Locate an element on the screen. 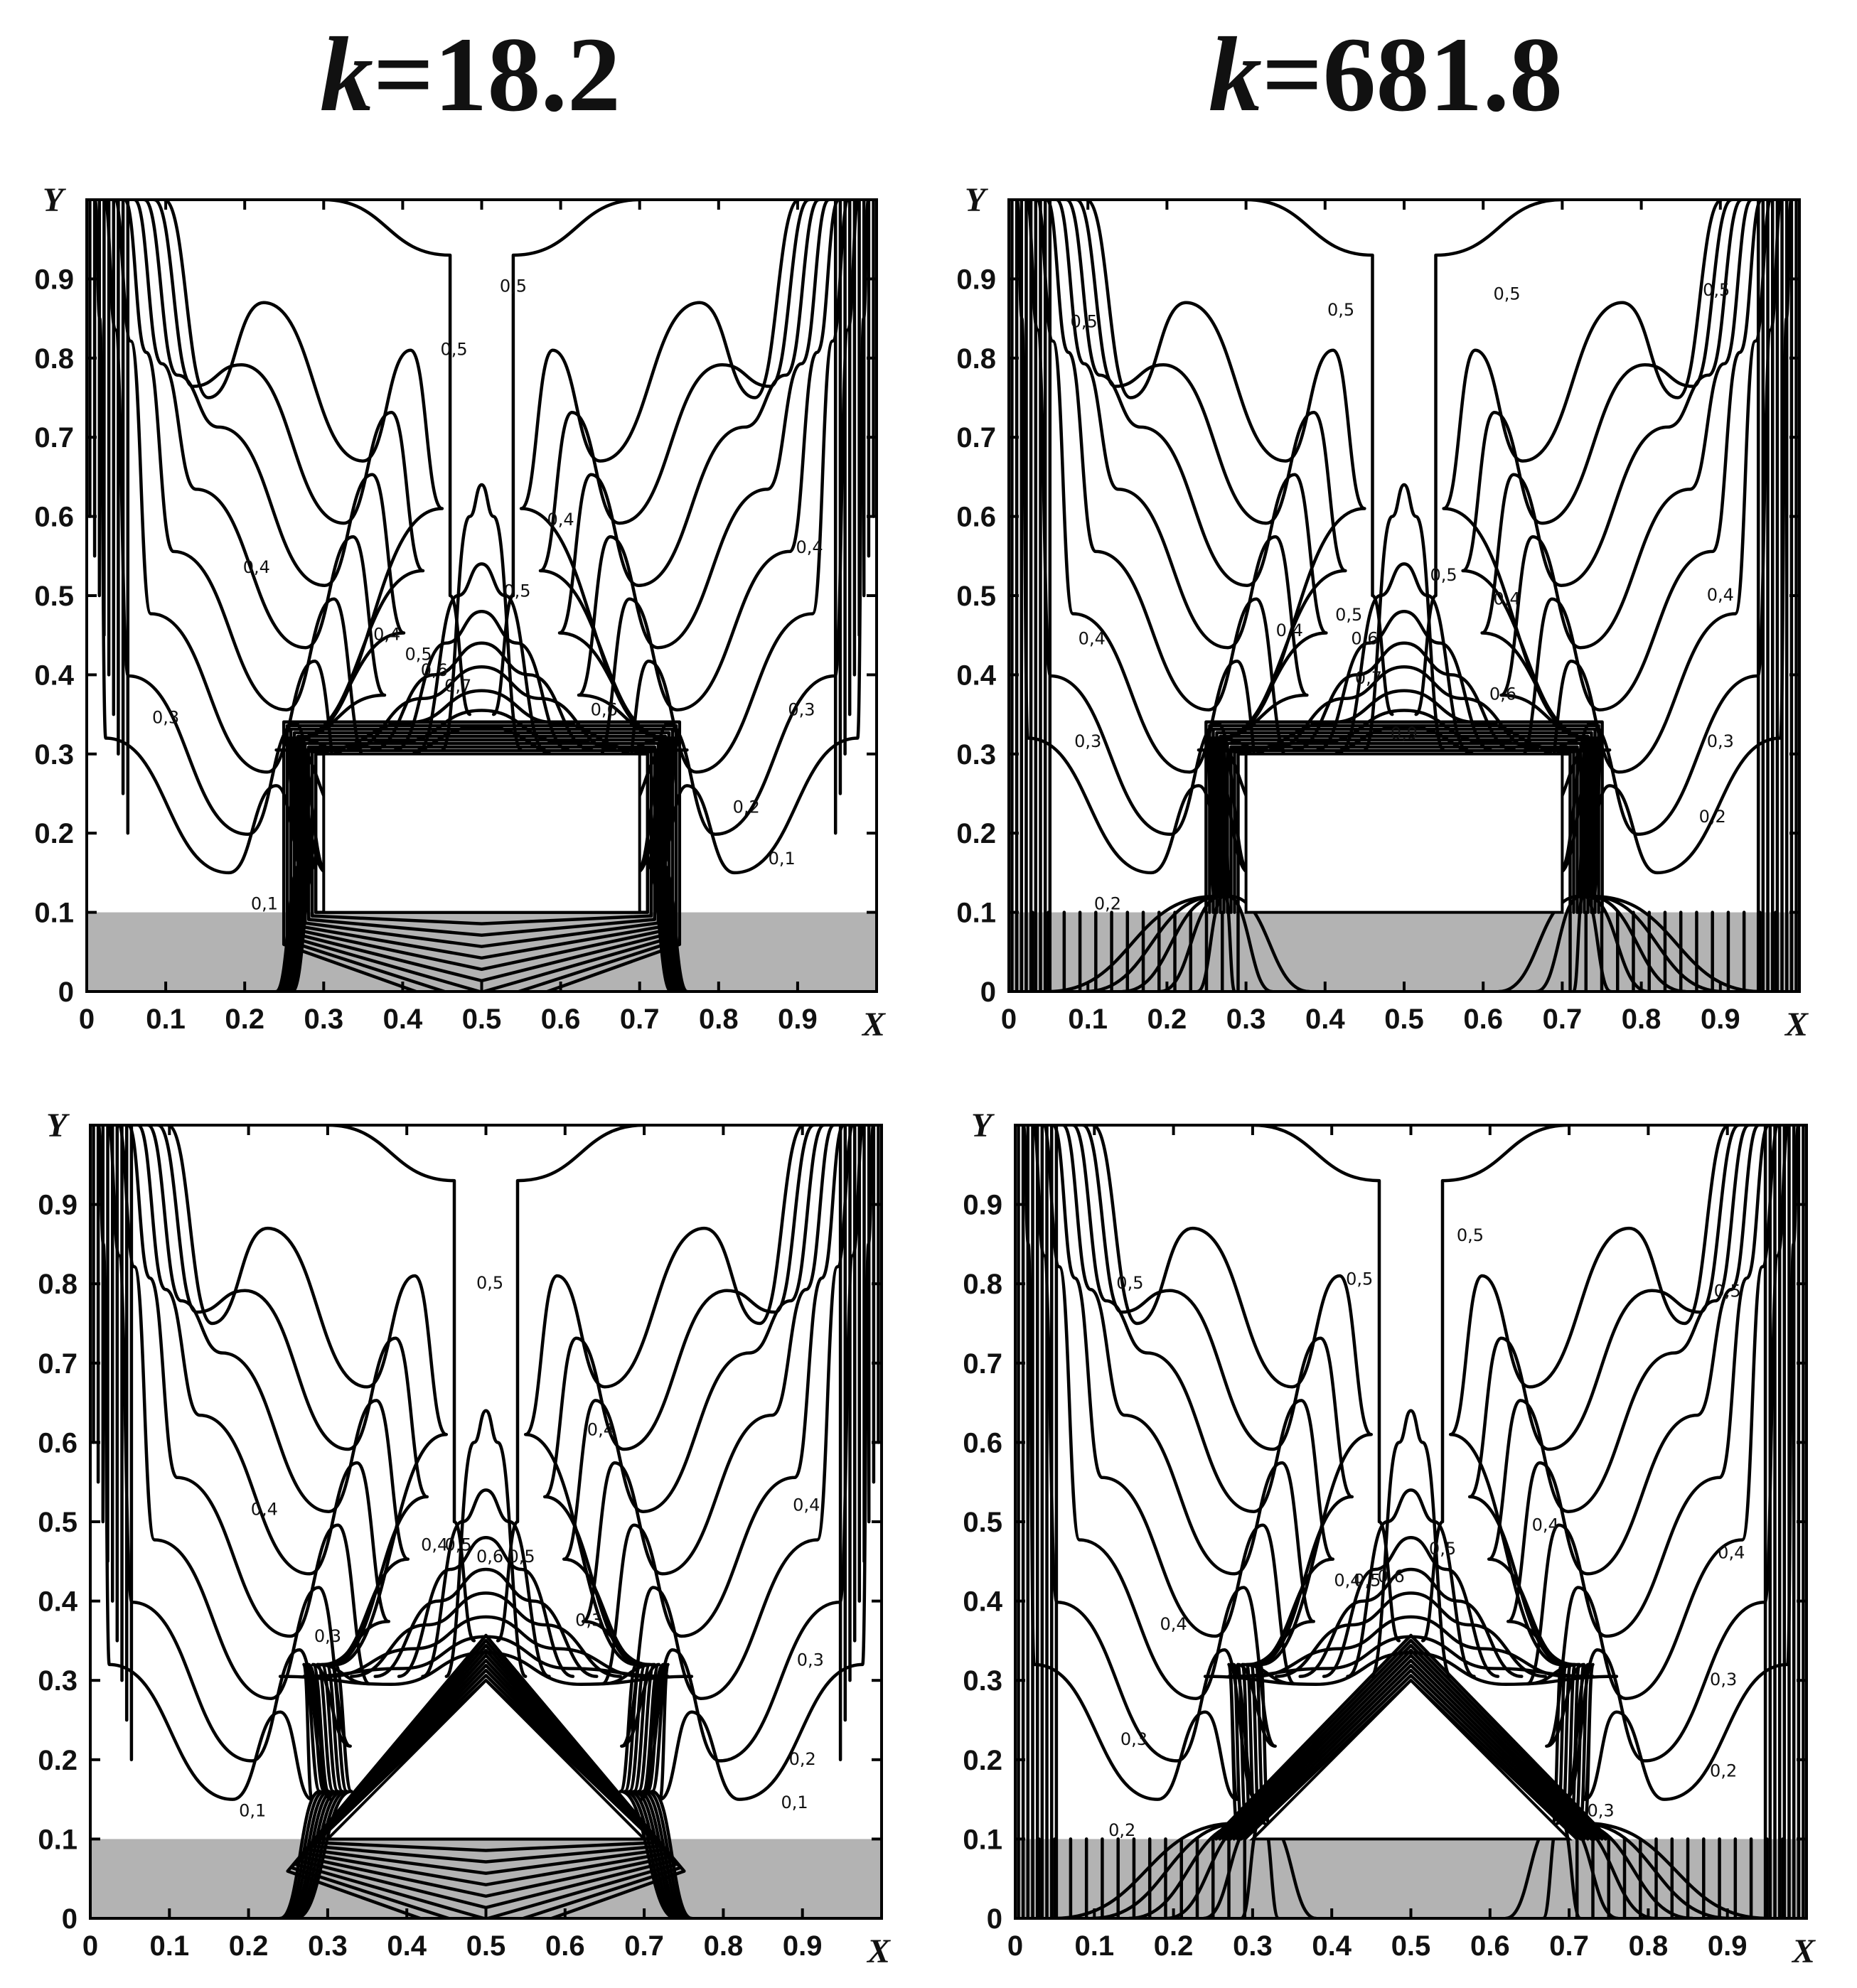  k-value: =18.2 is located at coordinates (497, 75).